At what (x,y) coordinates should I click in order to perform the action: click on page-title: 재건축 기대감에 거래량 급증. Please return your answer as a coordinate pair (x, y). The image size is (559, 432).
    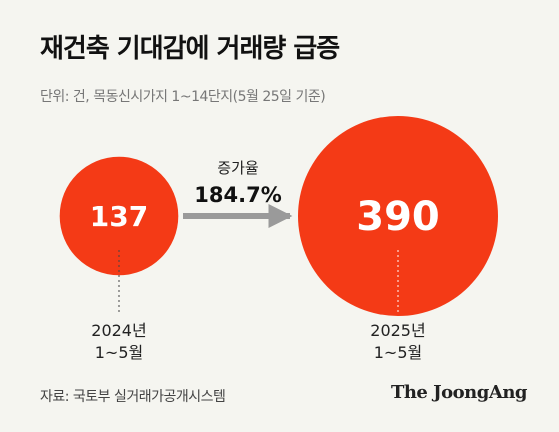
    Looking at the image, I should click on (190, 49).